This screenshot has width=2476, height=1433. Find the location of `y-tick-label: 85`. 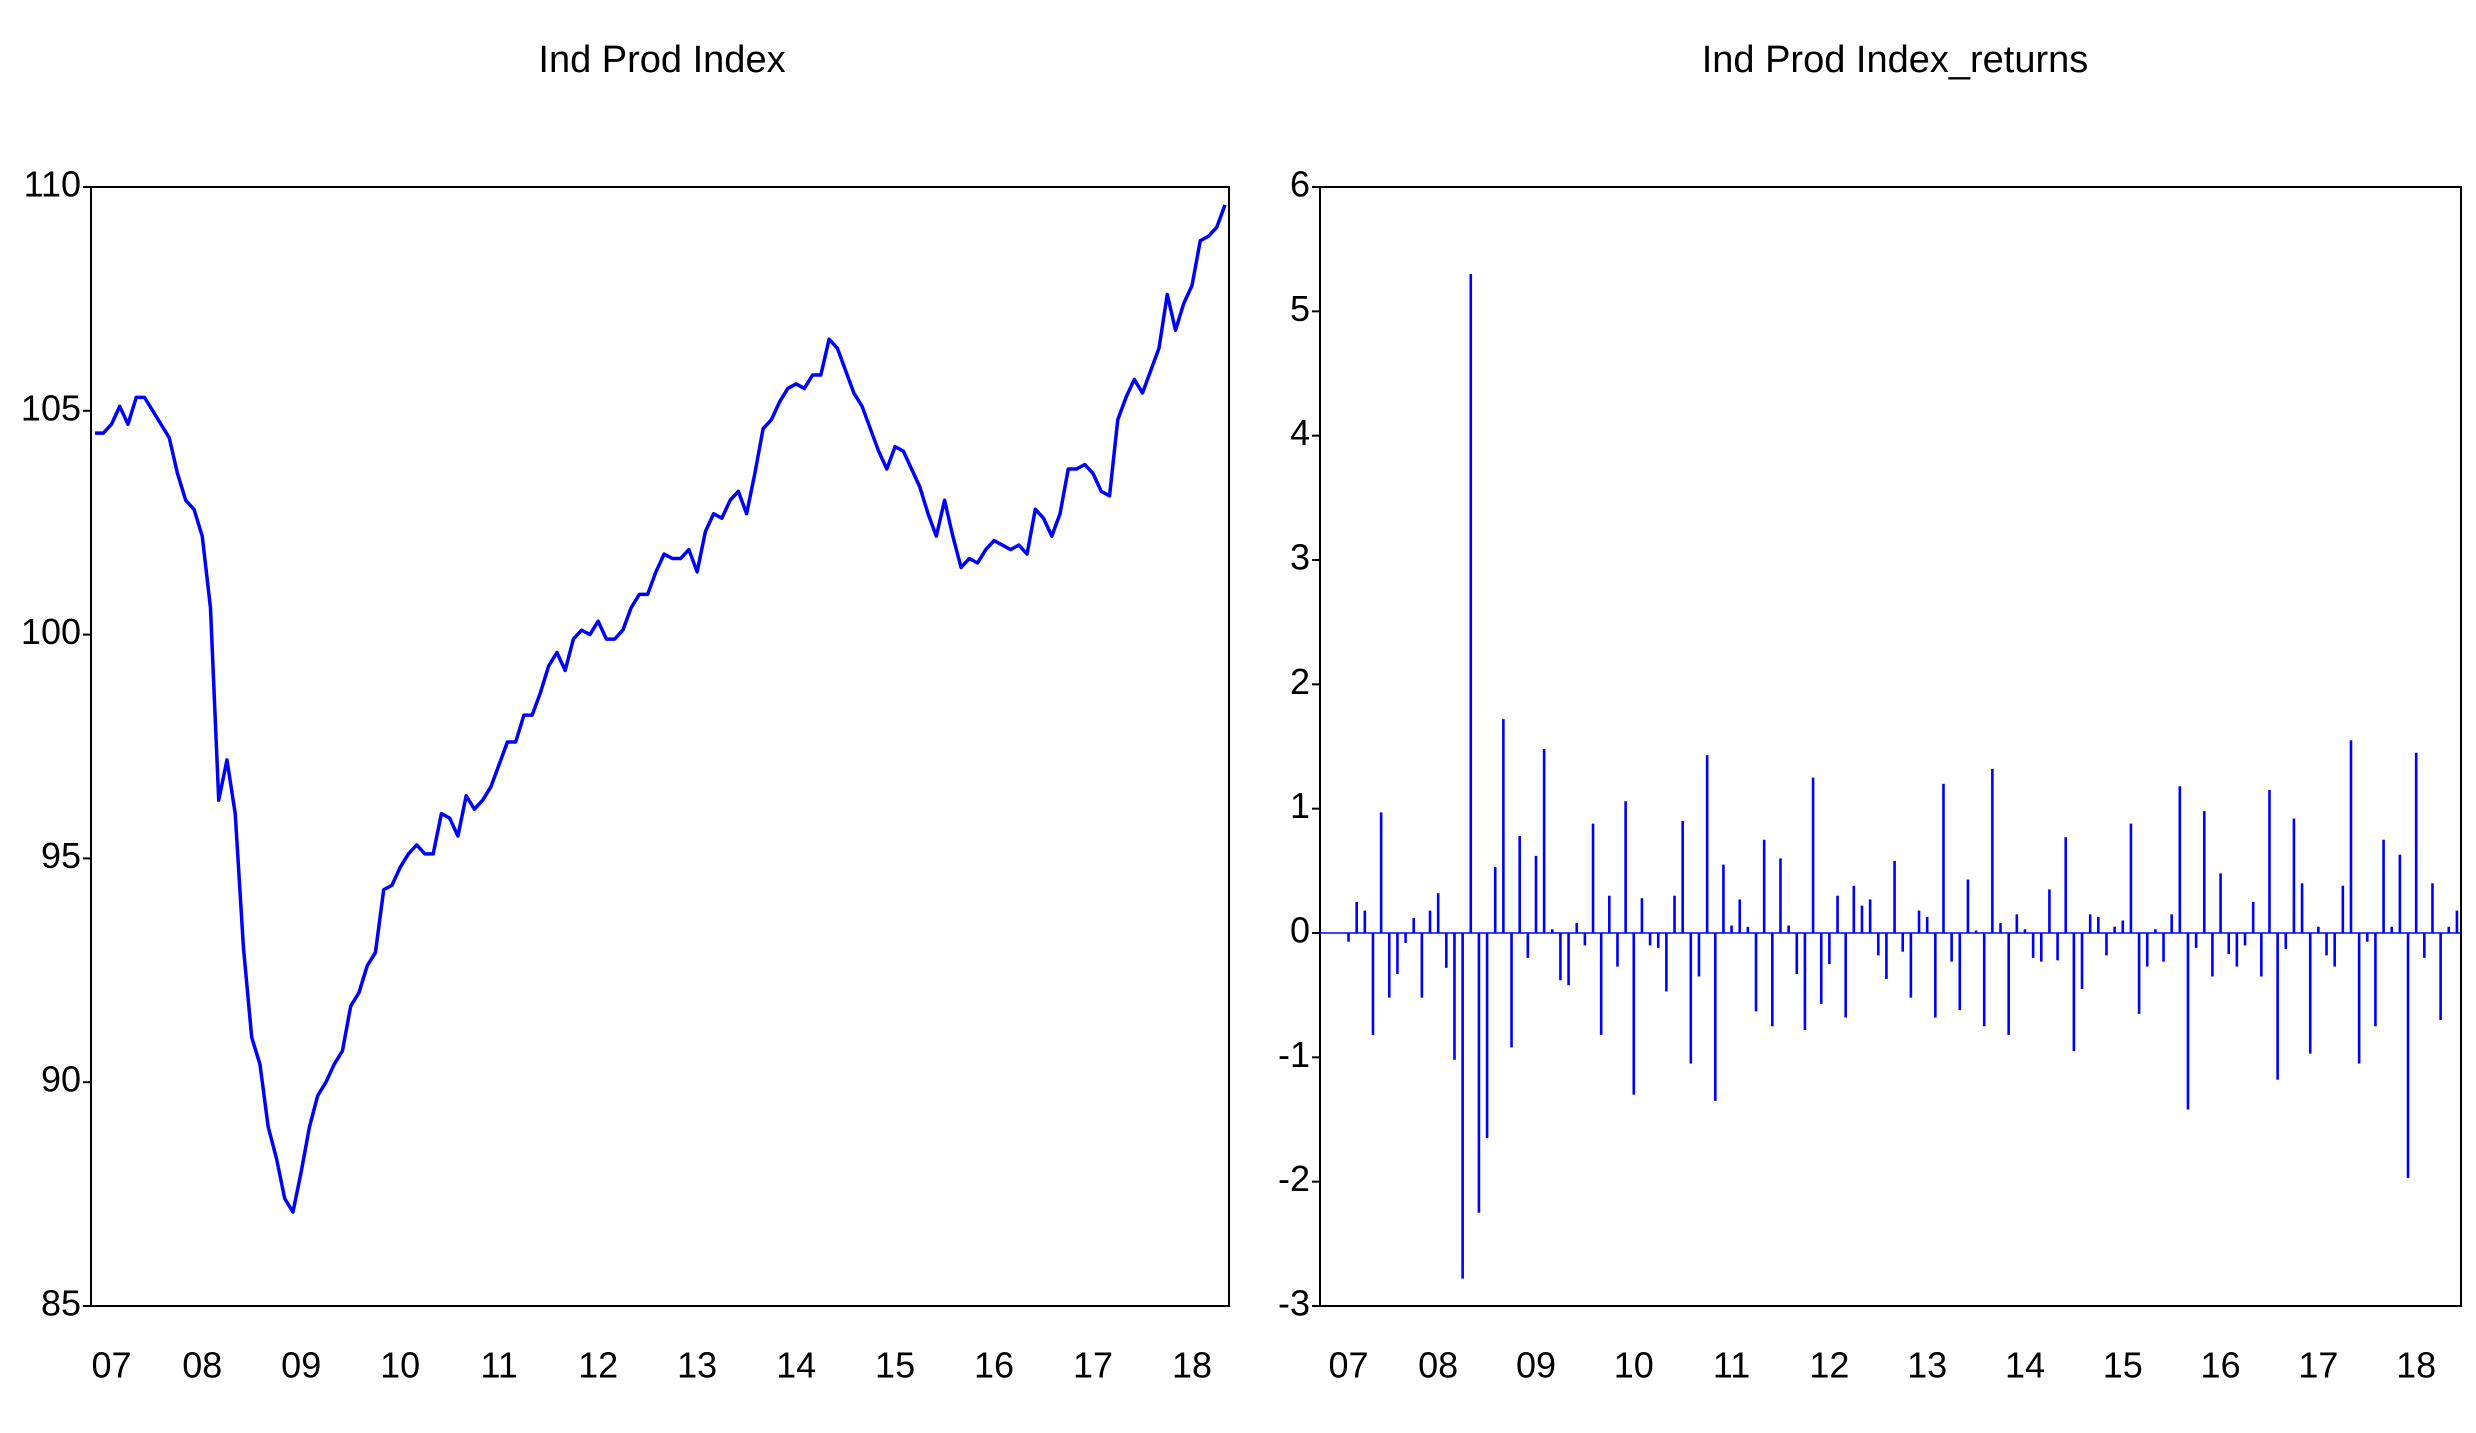

y-tick-label: 85 is located at coordinates (61, 1303).